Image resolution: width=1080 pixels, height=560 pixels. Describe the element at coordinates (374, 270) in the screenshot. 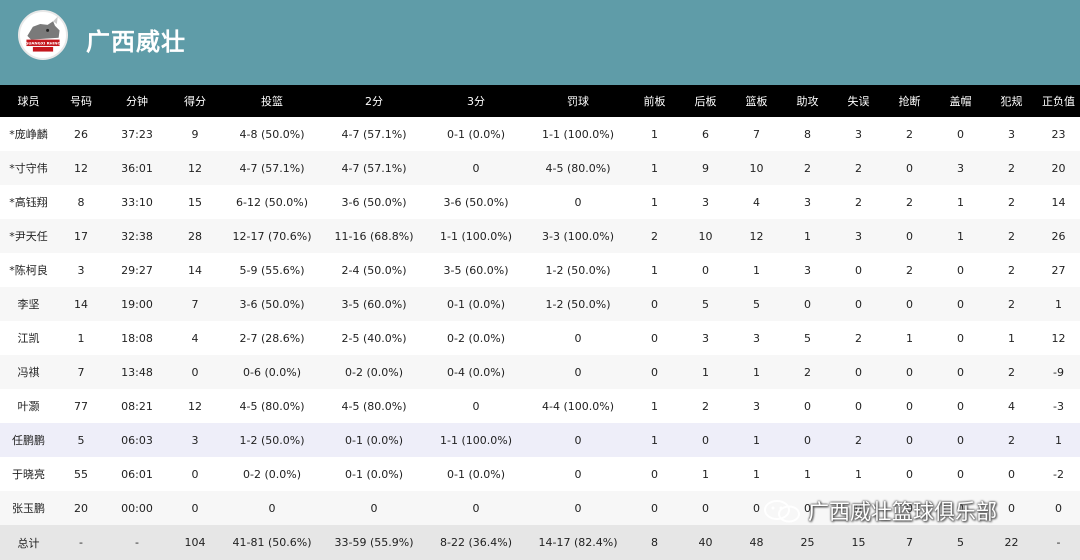

I see `stat-cell: 2-4 (50.0%)` at that location.